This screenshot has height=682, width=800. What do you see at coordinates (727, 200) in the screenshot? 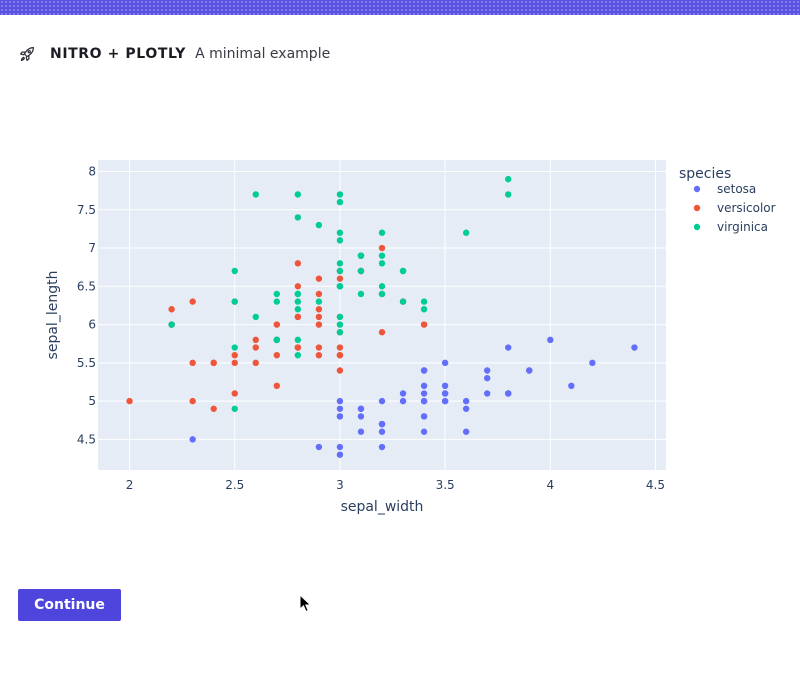
I see `legend: species setosa versicolor virginica` at bounding box center [727, 200].